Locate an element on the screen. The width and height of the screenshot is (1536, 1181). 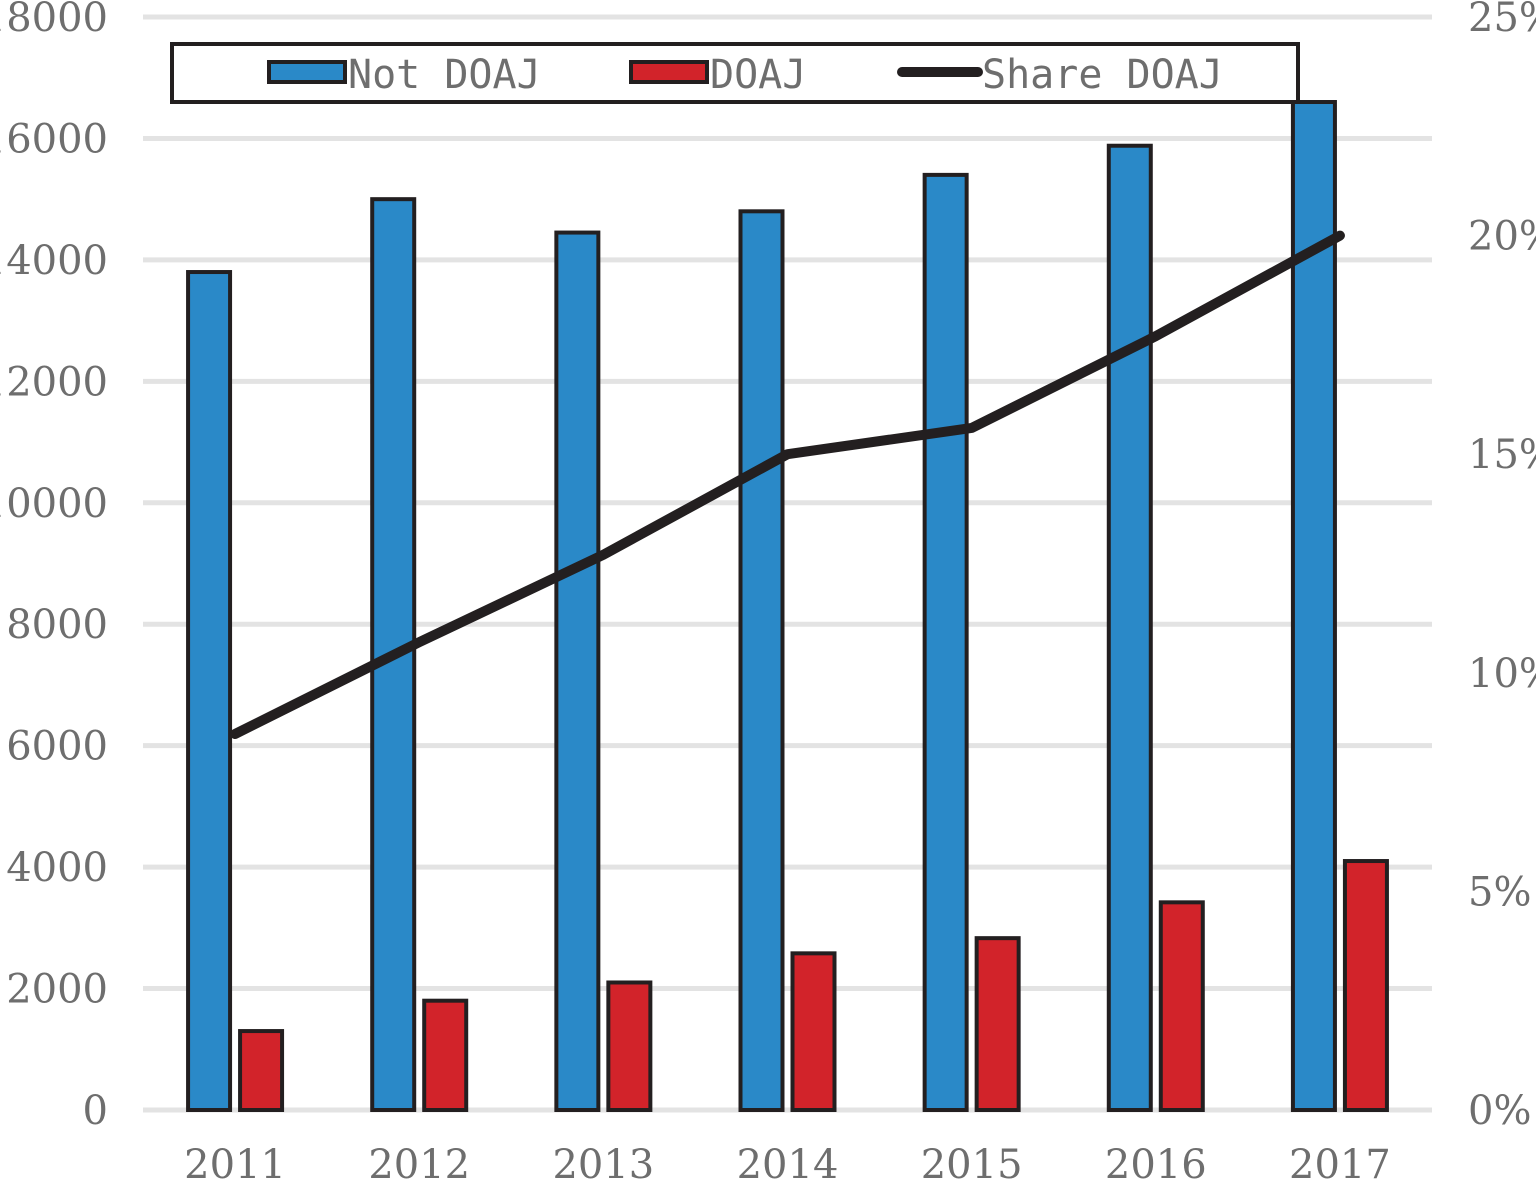
legend-label-not-doaj: Not DOAJ is located at coordinates (444, 75).